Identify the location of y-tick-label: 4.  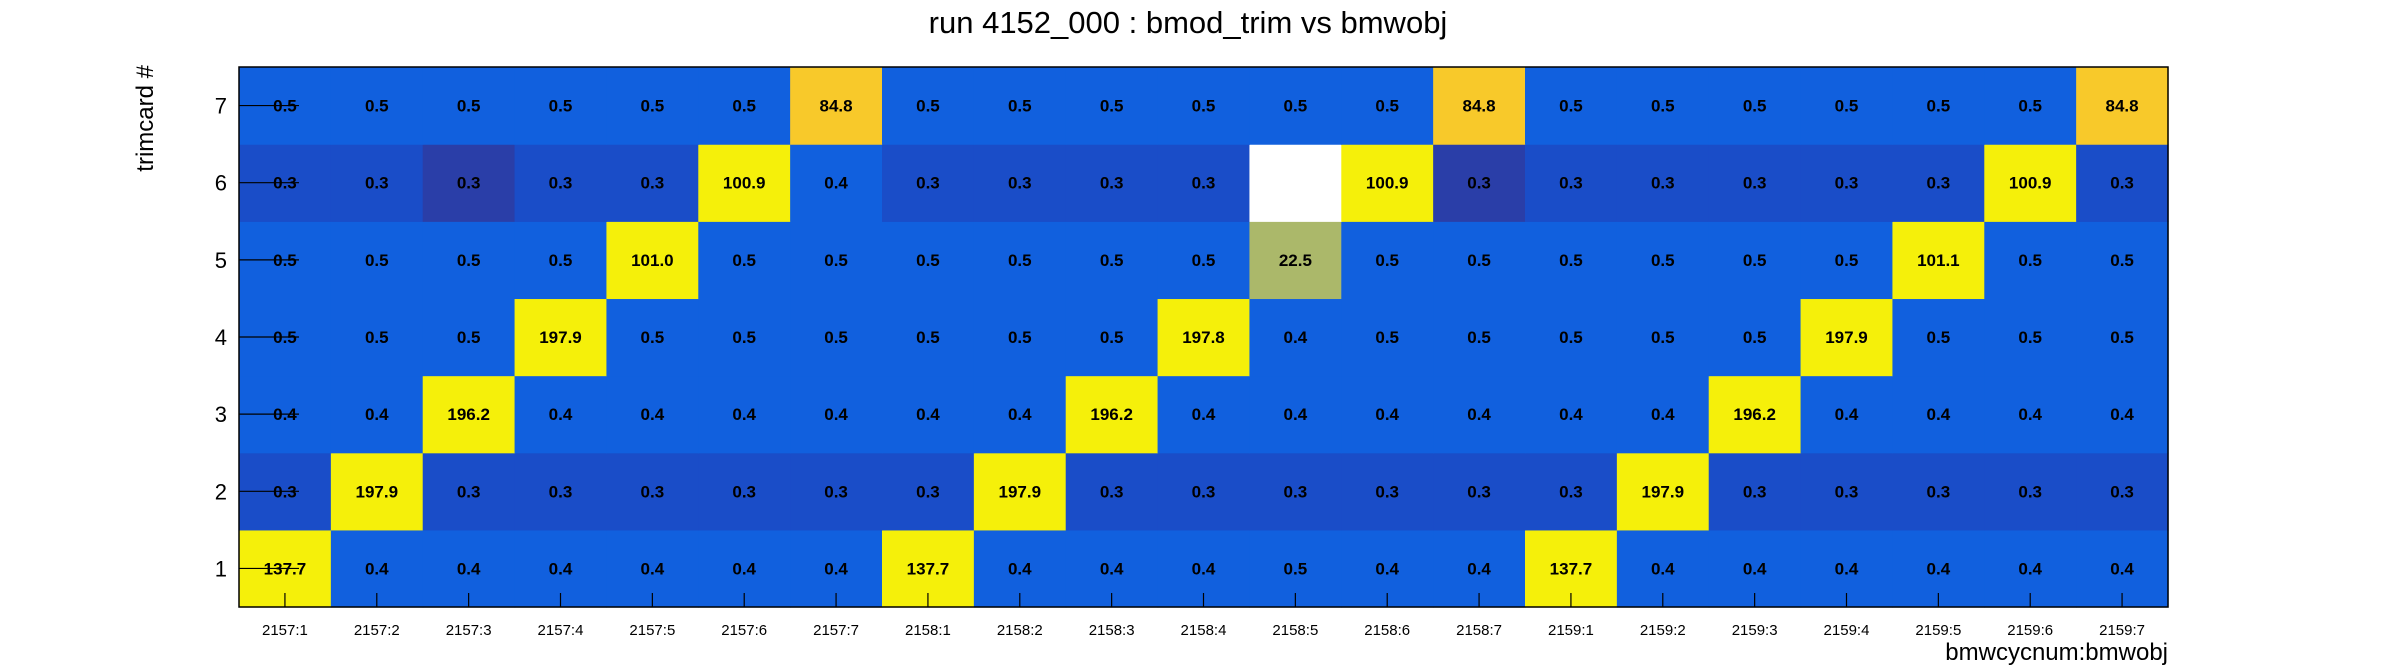
(221, 337).